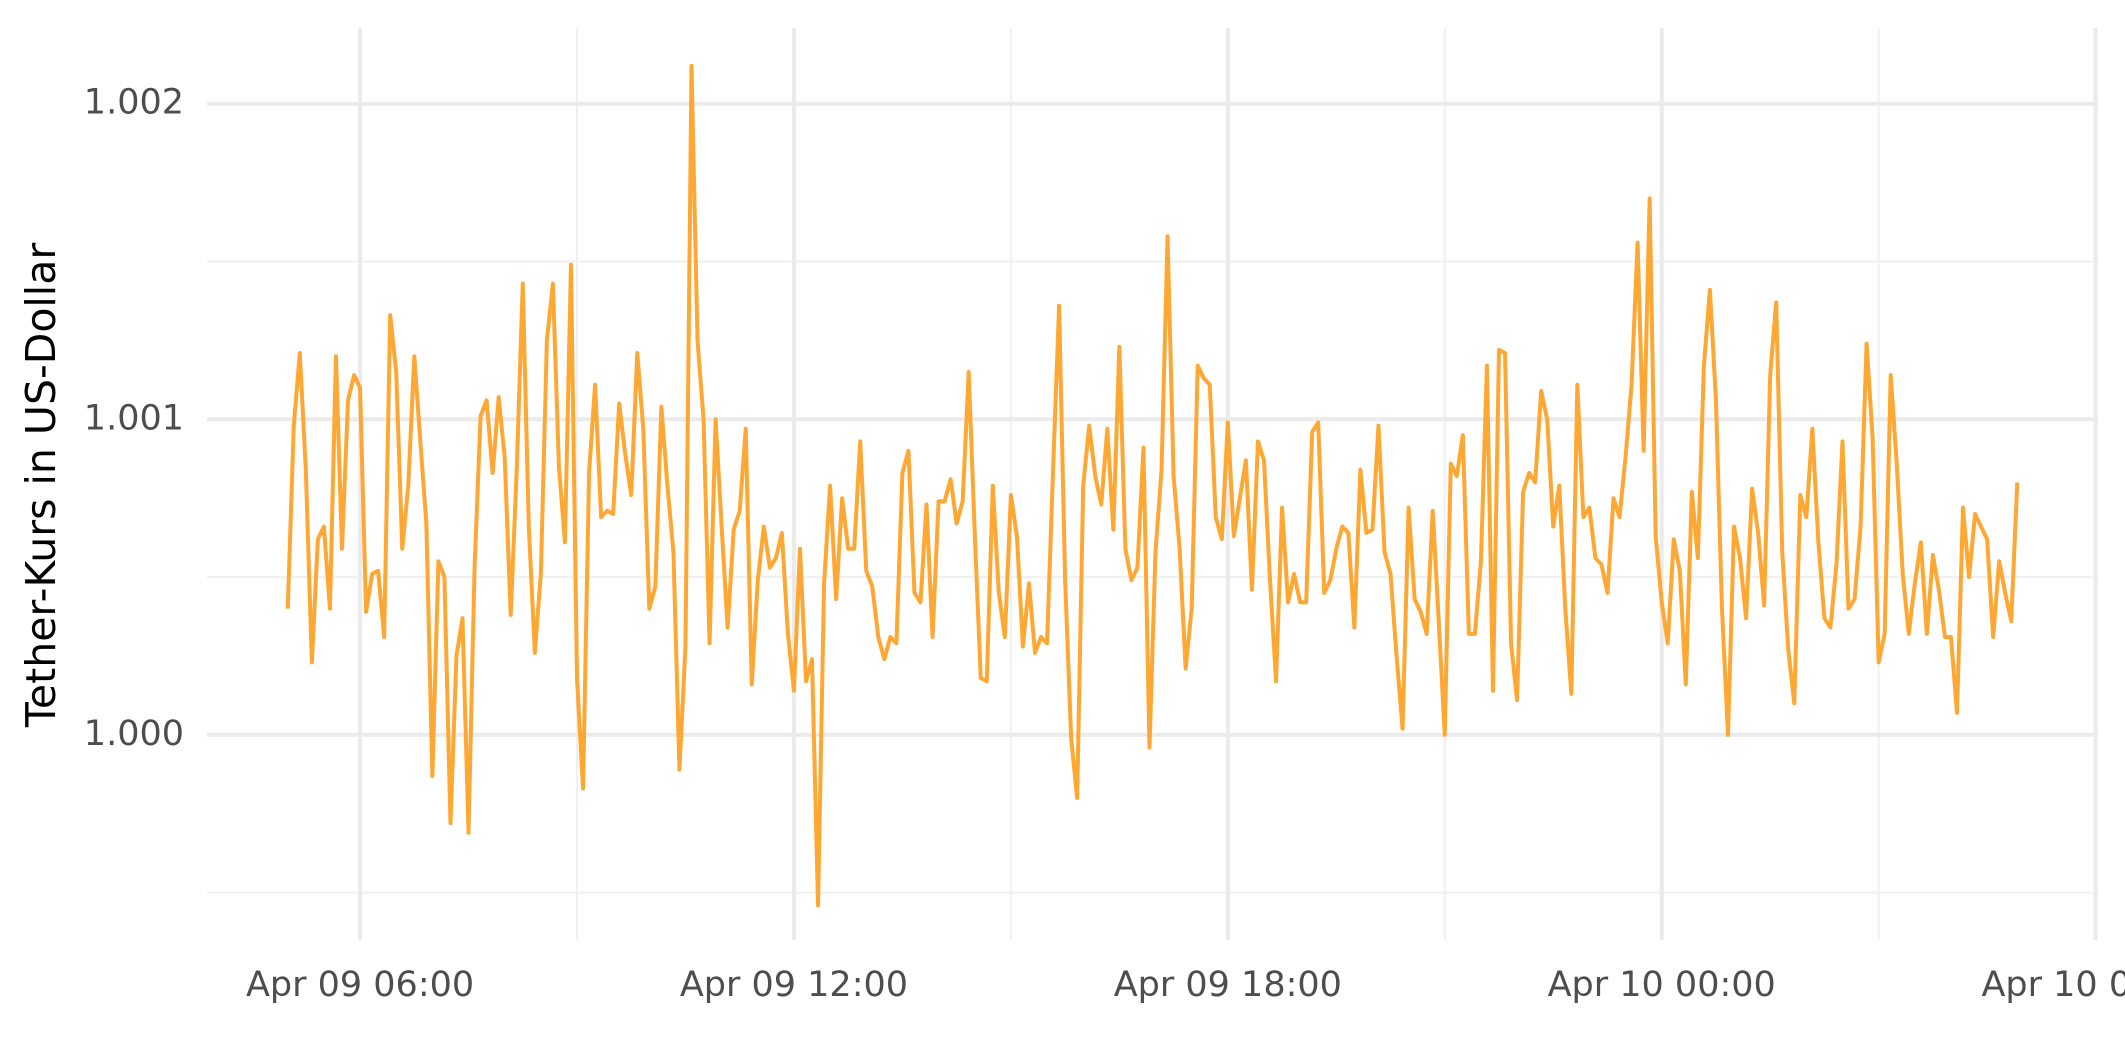 The height and width of the screenshot is (1062, 2125). I want to click on x-tick-label: Apr 09 06:00, so click(360, 985).